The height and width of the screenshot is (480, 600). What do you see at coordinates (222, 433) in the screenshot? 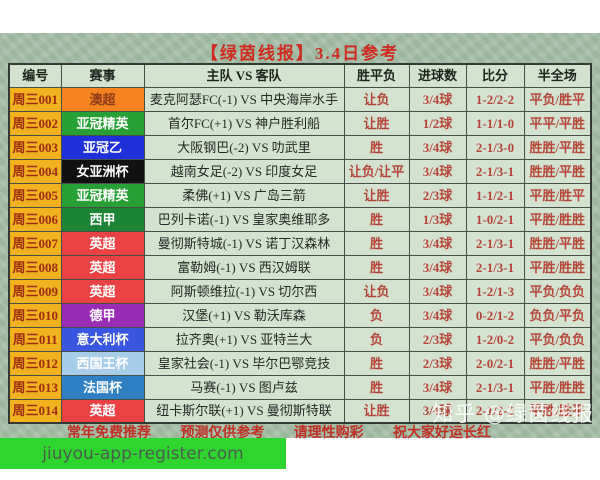
I see `footer-note: 预测仅供参考` at bounding box center [222, 433].